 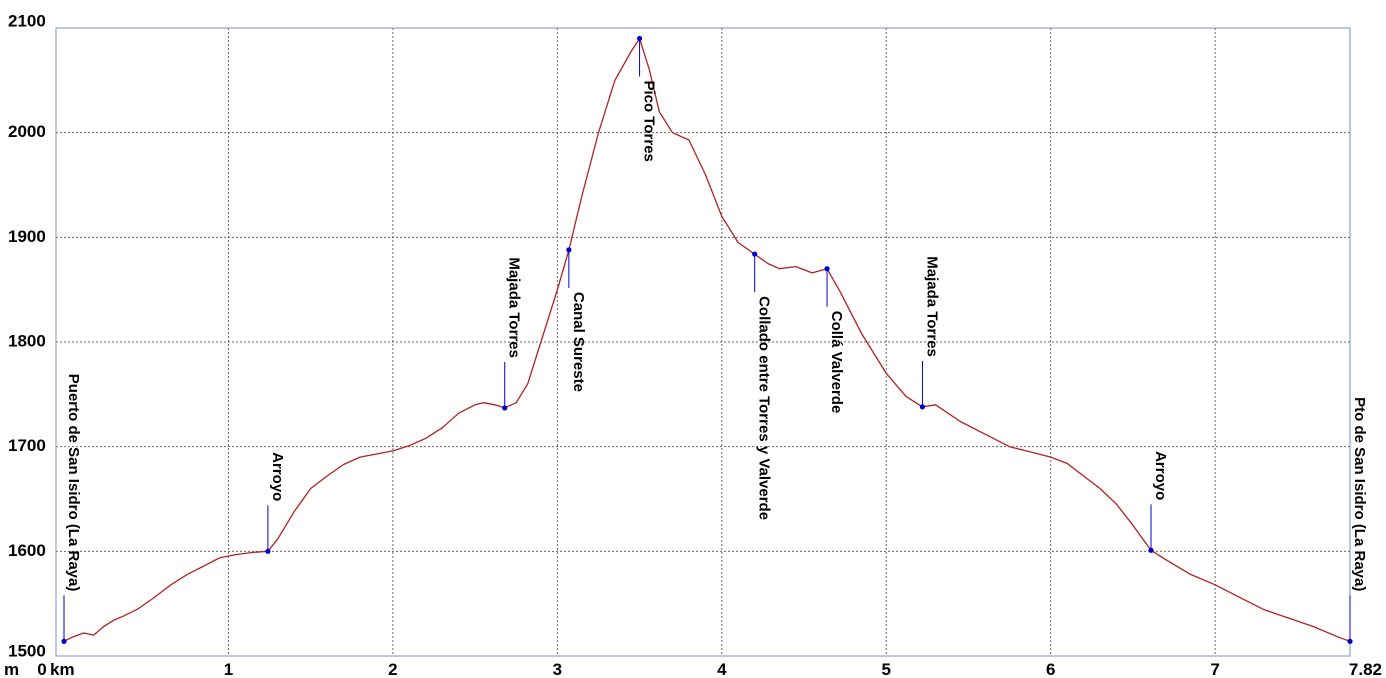 What do you see at coordinates (649, 120) in the screenshot?
I see `waypoint-label: Pico Torres` at bounding box center [649, 120].